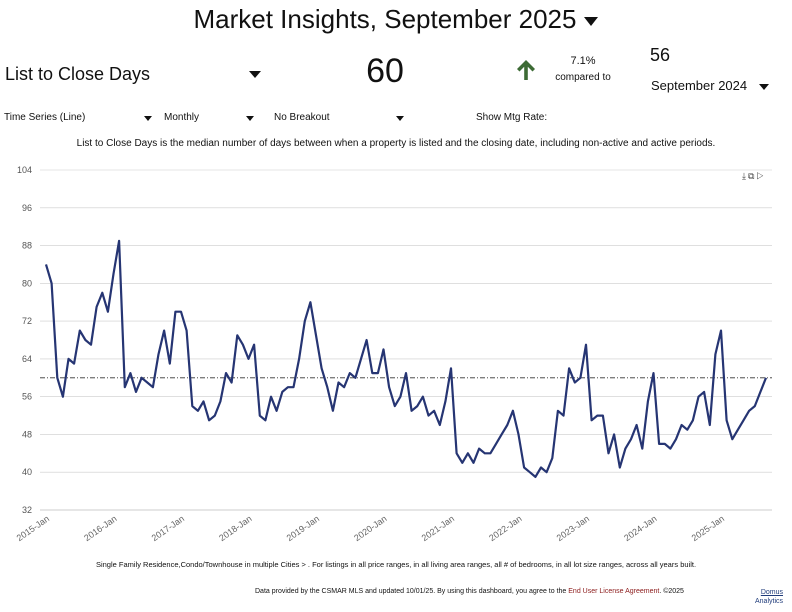  What do you see at coordinates (210, 117) in the screenshot?
I see `interval-dropdown: Monthly` at bounding box center [210, 117].